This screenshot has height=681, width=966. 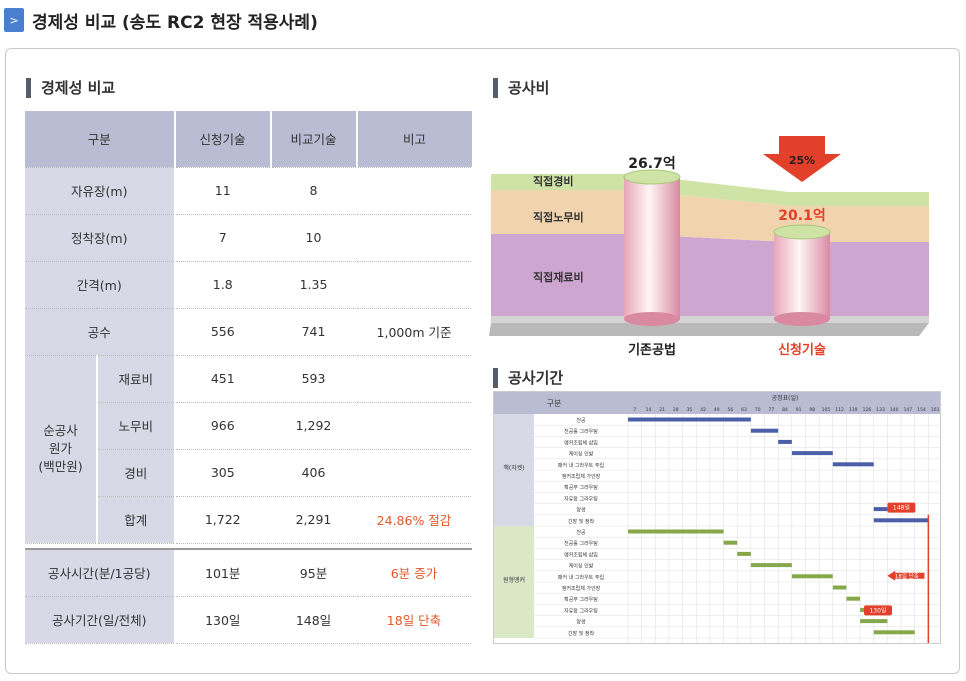 What do you see at coordinates (222, 573) in the screenshot?
I see `cell-new: 101분` at bounding box center [222, 573].